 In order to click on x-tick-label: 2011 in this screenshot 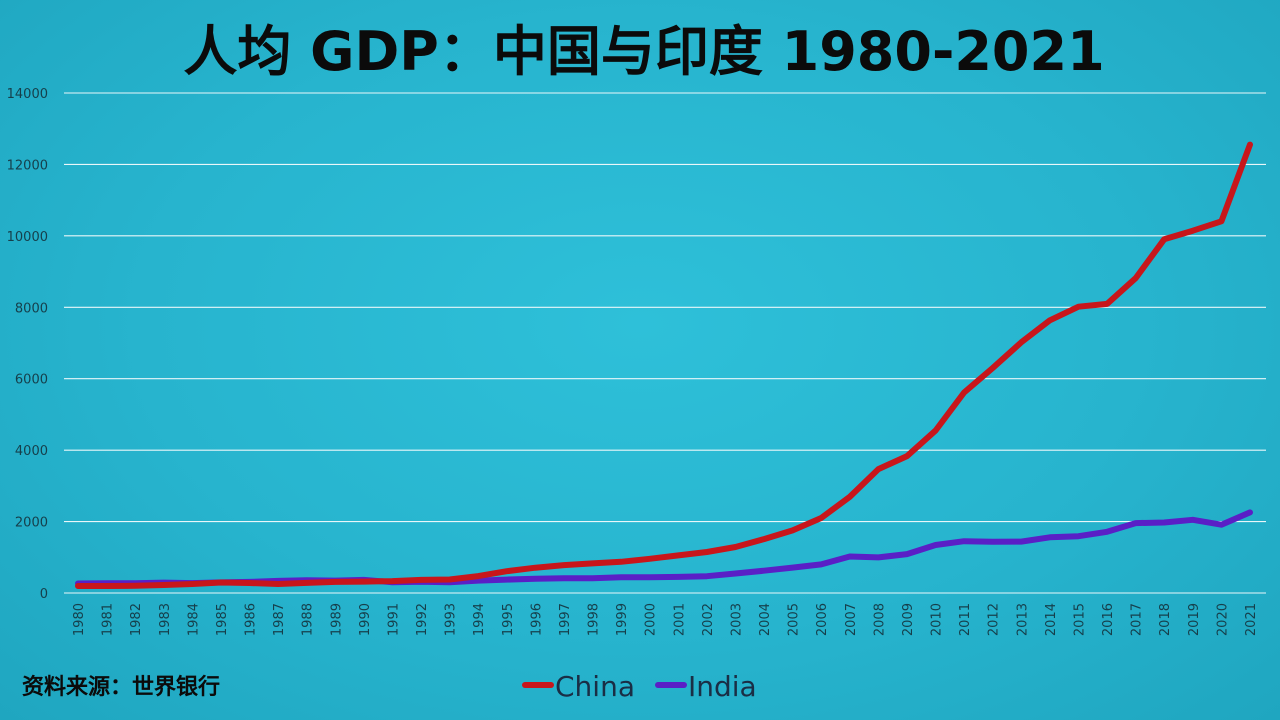, I will do `click(965, 619)`.